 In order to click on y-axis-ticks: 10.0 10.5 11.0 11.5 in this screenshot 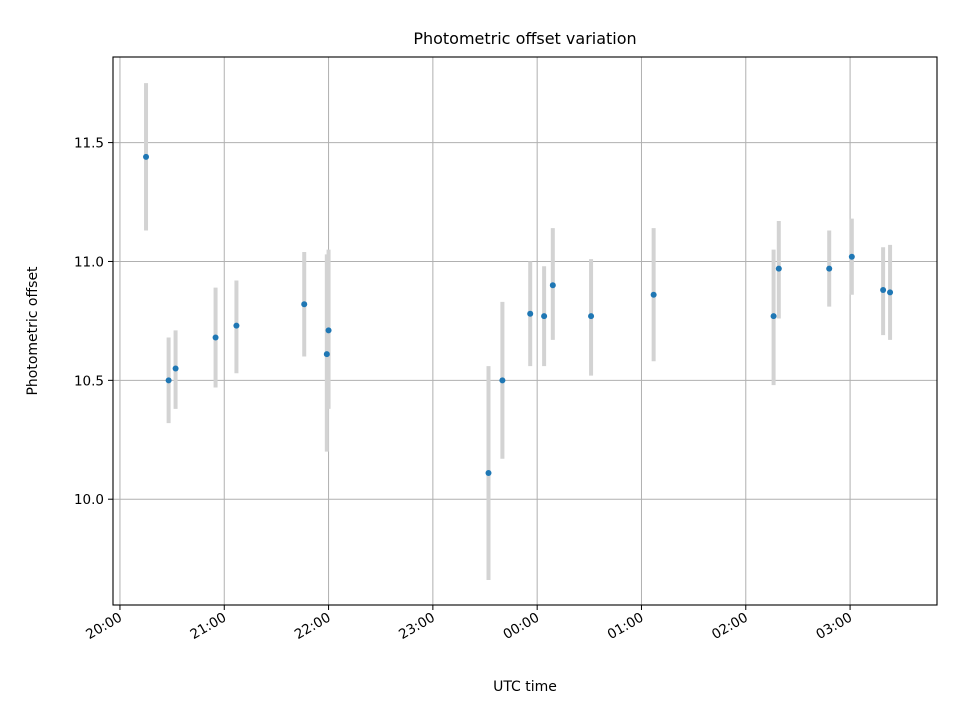, I will do `click(93, 322)`.